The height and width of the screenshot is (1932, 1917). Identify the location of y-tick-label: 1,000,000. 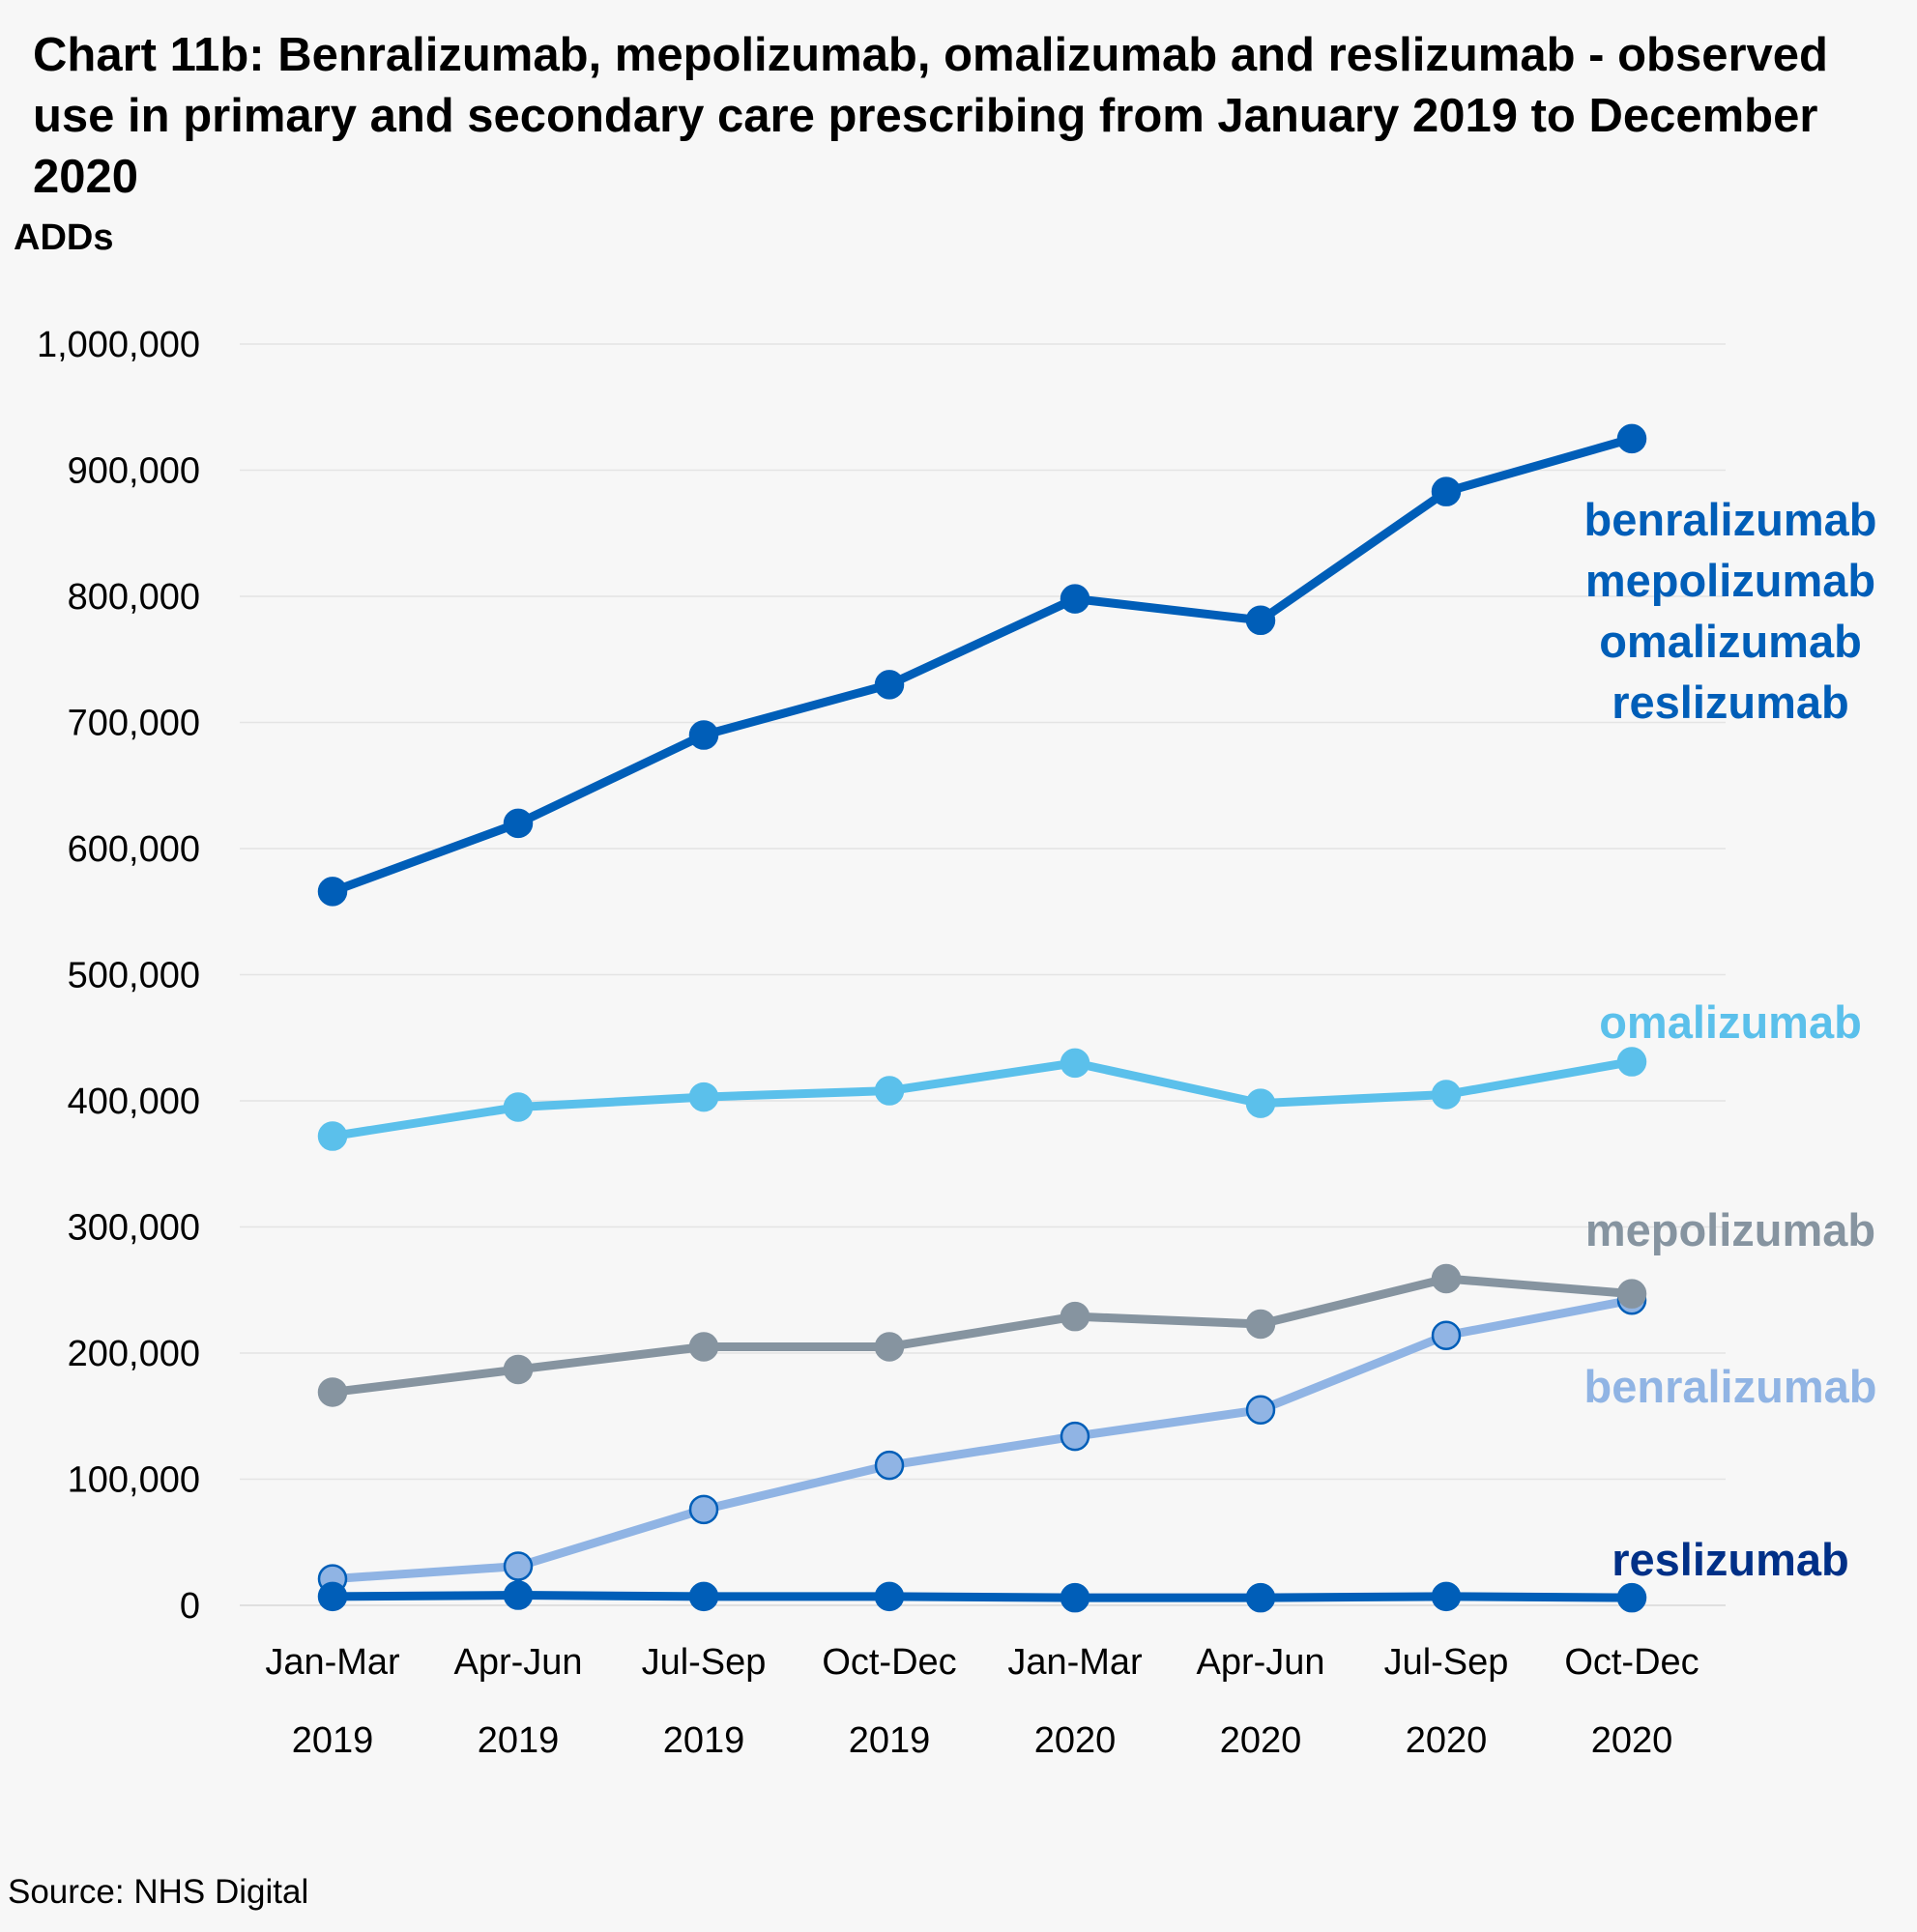
(119, 345).